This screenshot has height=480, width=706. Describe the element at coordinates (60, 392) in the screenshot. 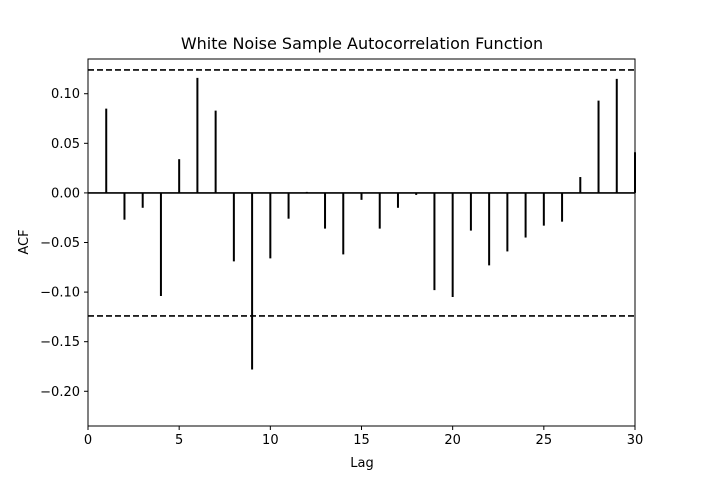

I see `y-tick-label: −0.20` at that location.